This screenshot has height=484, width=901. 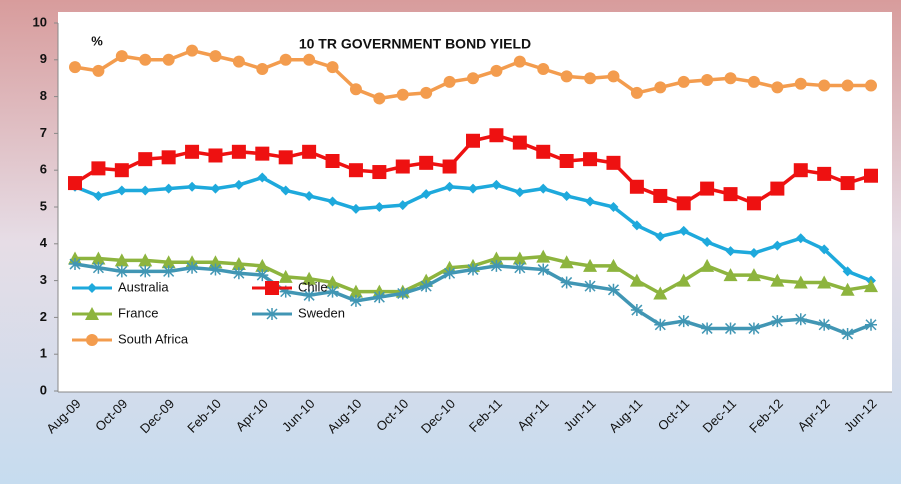 What do you see at coordinates (43, 353) in the screenshot?
I see `y-tick-label: 1` at bounding box center [43, 353].